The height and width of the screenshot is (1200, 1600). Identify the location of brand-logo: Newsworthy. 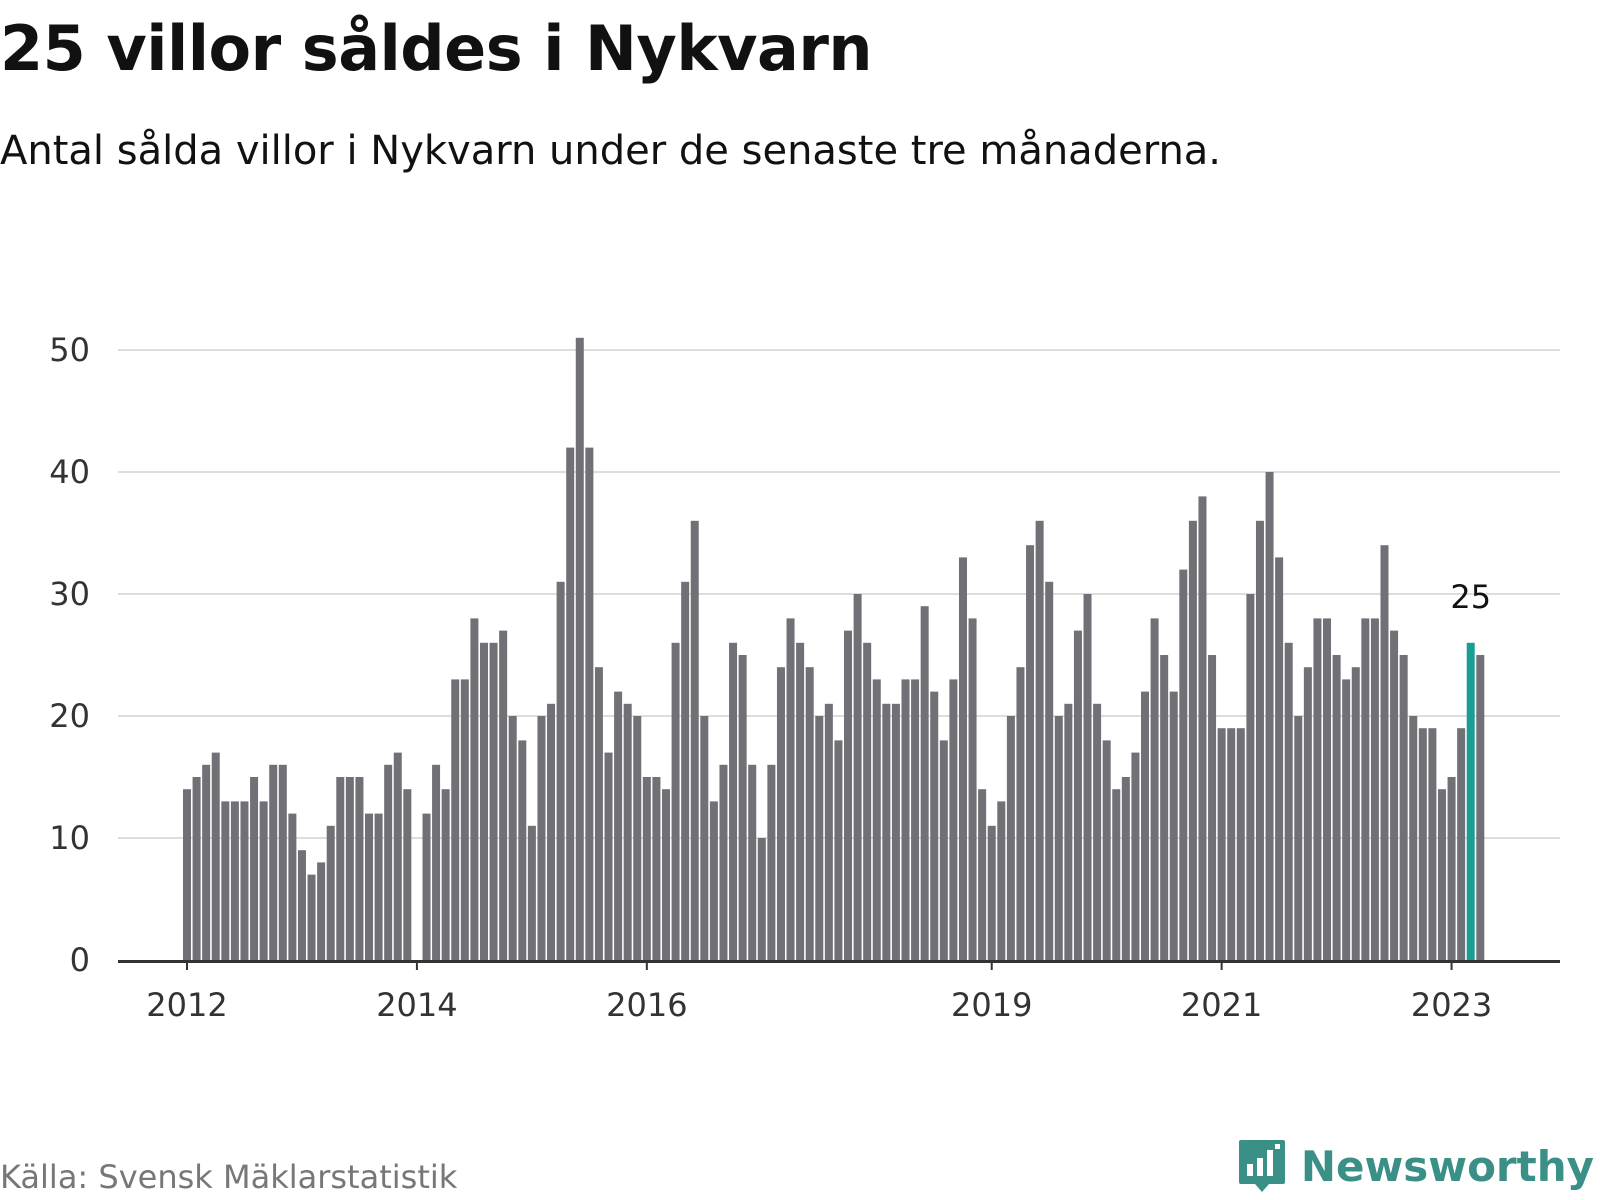
(1415, 1166).